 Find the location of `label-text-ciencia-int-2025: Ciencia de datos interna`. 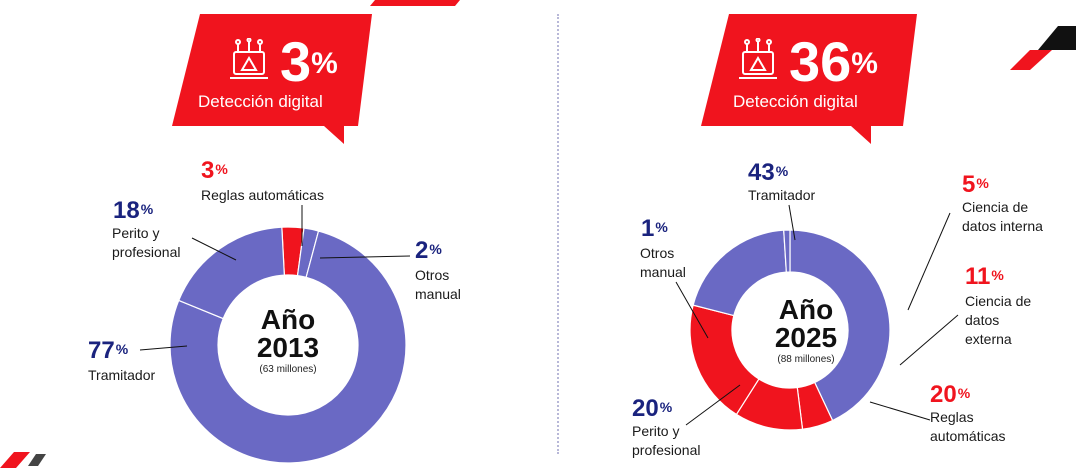

label-text-ciencia-int-2025: Ciencia de datos interna is located at coordinates (1002, 216).